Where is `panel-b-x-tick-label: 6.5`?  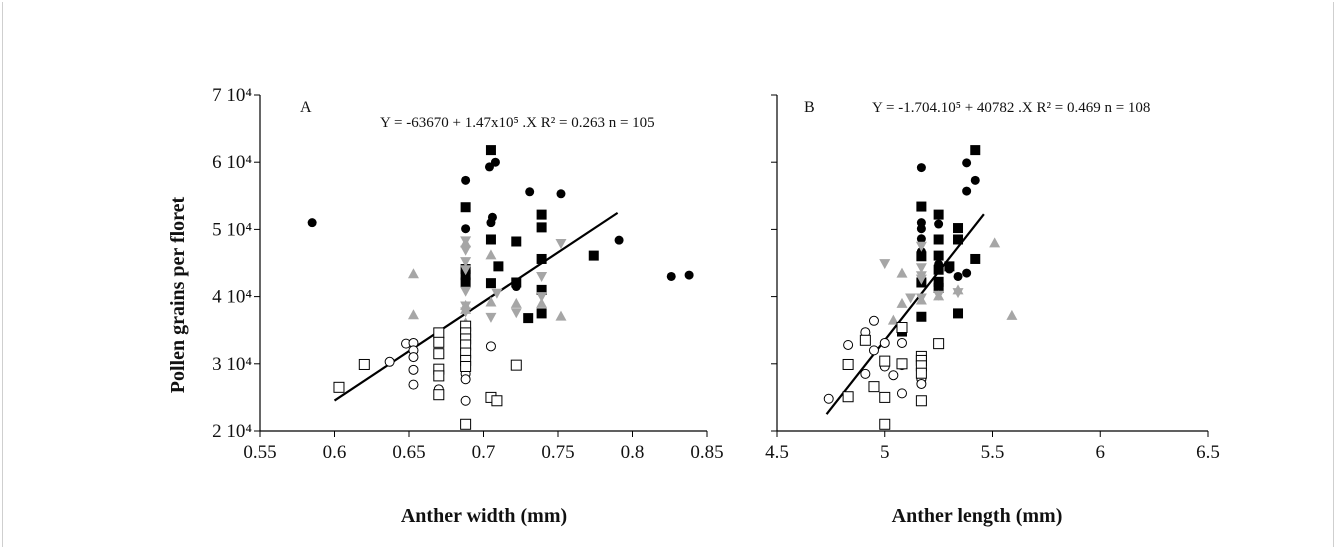
panel-b-x-tick-label: 6.5 is located at coordinates (1208, 452).